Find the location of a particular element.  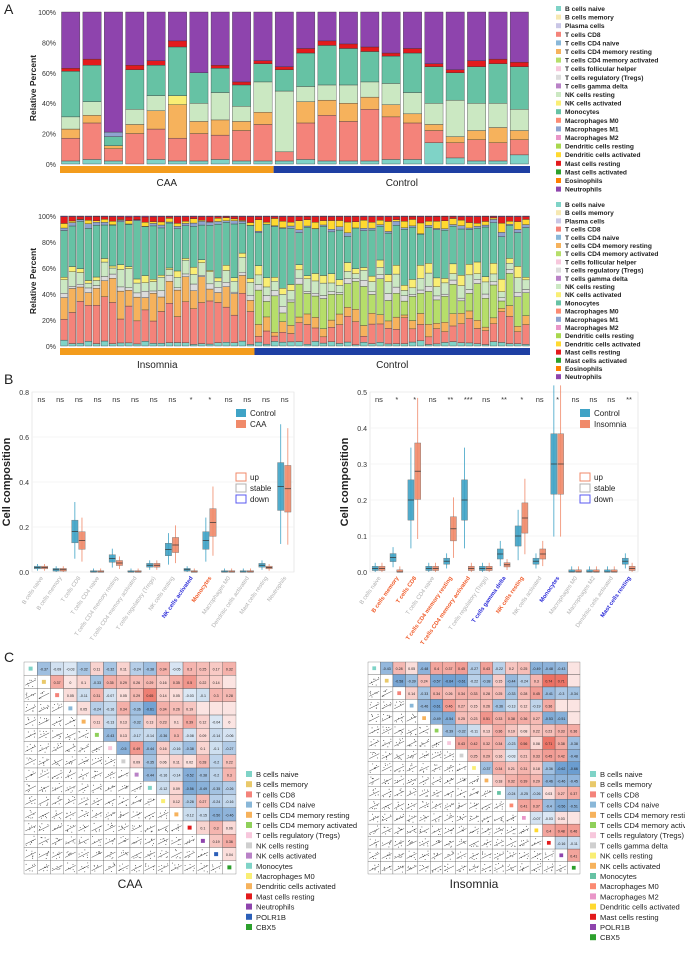

bar-segment-t-cells-cd4-memory-resting is located at coordinates (242, 284).